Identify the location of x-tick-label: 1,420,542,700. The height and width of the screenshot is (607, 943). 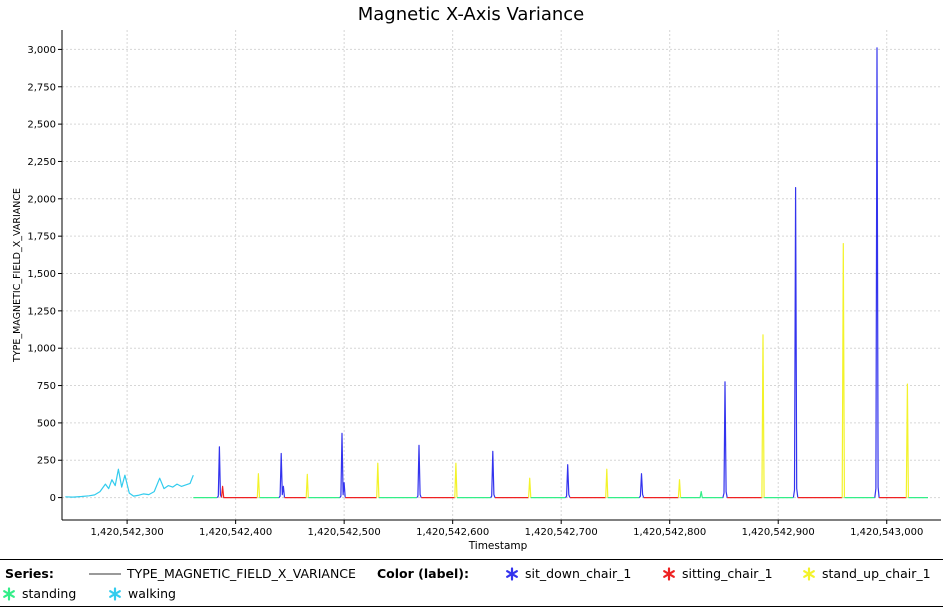
(561, 532).